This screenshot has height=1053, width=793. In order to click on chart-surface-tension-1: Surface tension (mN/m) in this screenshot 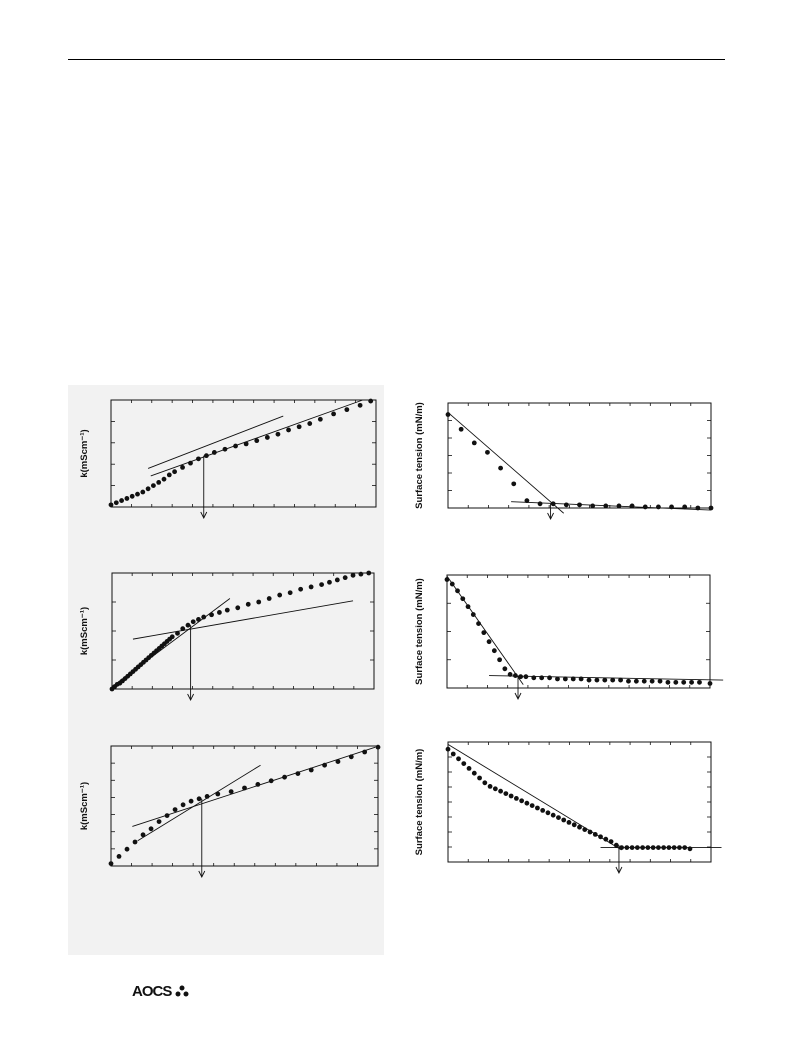, I will do `click(564, 461)`.